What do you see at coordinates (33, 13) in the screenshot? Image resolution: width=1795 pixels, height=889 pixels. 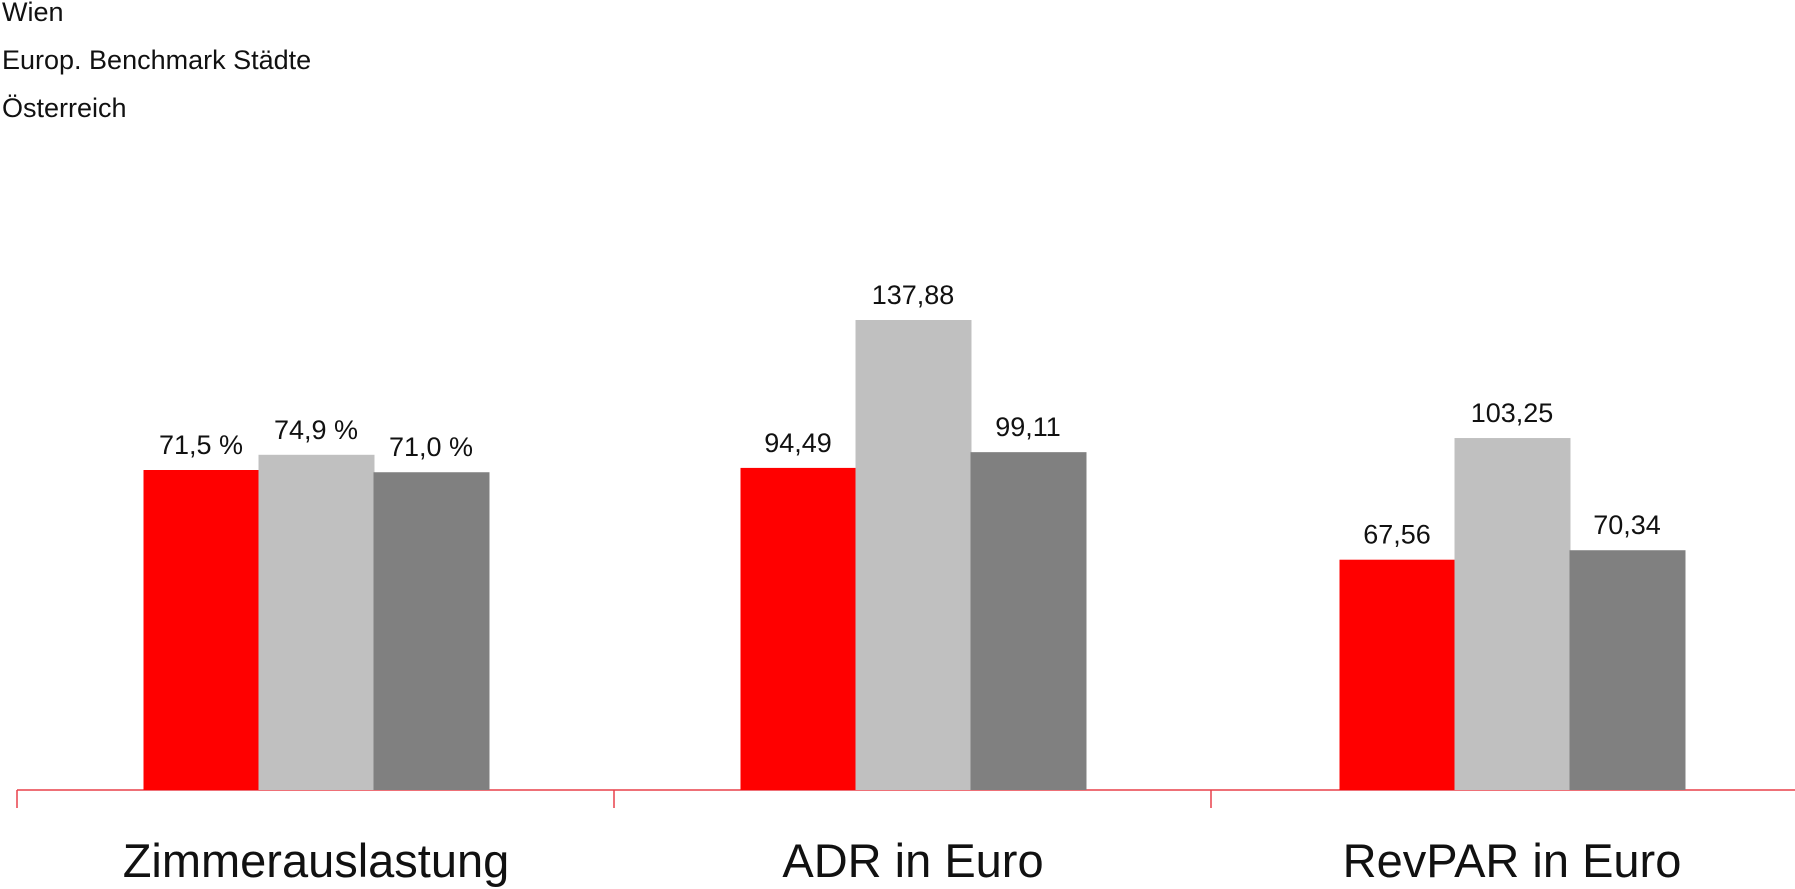 I see `legend-item-wien: Wien` at bounding box center [33, 13].